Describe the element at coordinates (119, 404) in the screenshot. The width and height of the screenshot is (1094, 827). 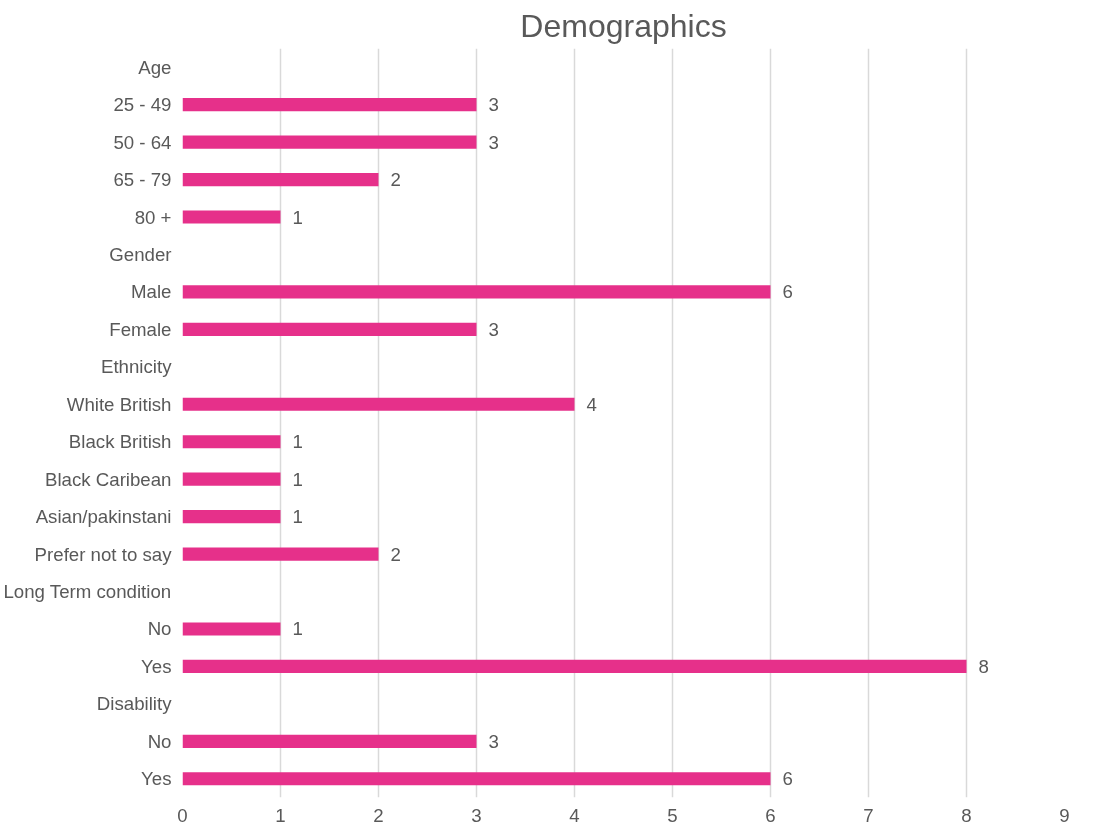
I see `y-tick-label: White British` at that location.